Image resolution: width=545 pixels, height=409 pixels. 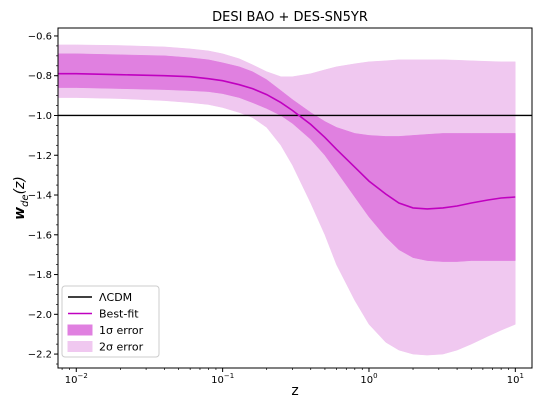 I want to click on y-axis-label-arg: (z), so click(x=20, y=185).